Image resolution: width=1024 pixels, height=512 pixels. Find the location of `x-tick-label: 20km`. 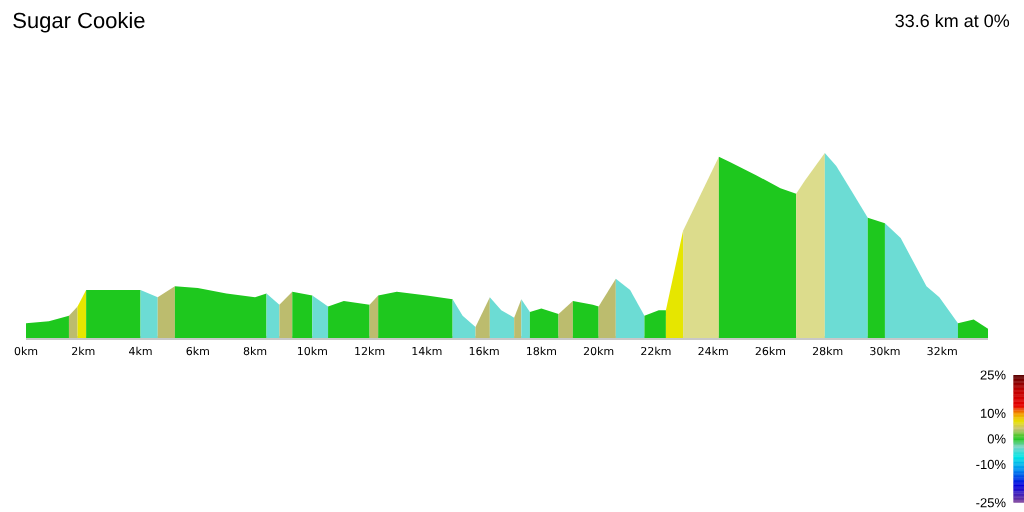

x-tick-label: 20km is located at coordinates (598, 351).